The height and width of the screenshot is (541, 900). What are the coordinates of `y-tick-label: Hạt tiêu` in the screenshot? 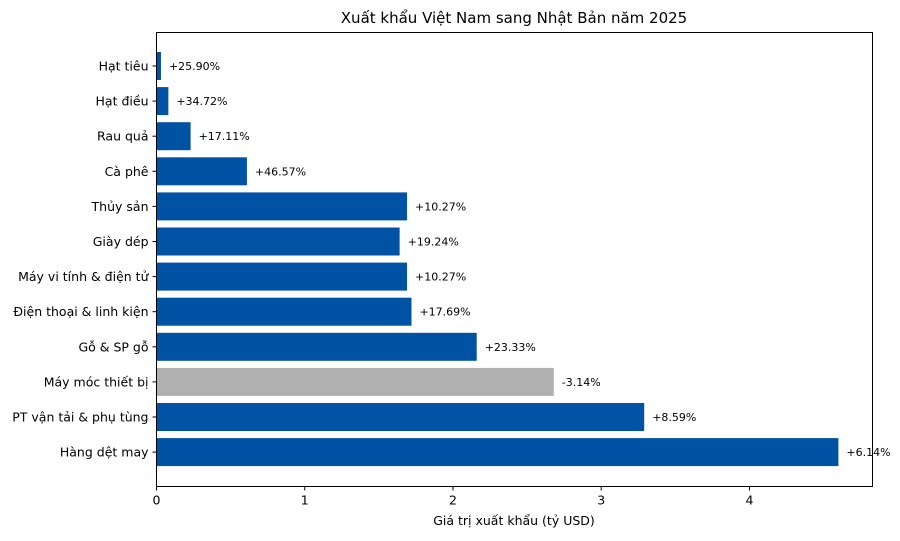 It's located at (124, 66).